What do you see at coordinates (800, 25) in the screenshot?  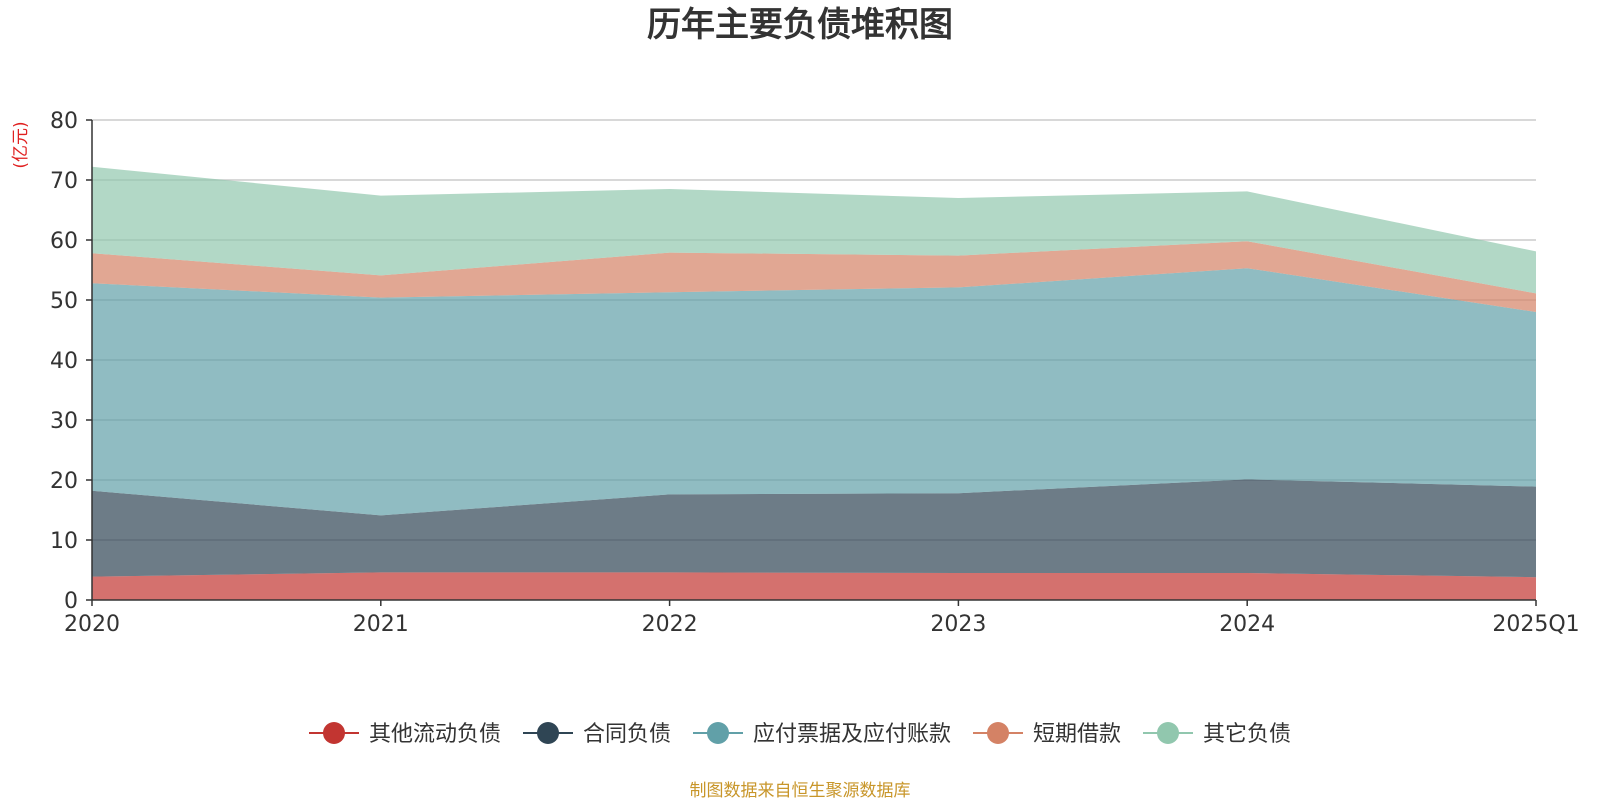 I see `chart-title: 历年主要负债堆积图` at bounding box center [800, 25].